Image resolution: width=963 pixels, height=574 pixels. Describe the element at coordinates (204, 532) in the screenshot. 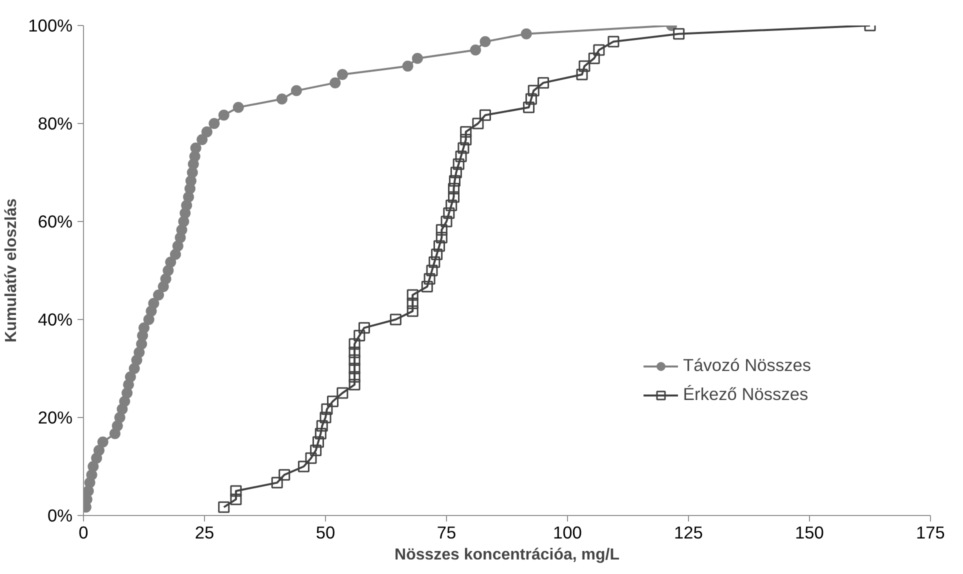

I see `x-tick-label: 25` at that location.